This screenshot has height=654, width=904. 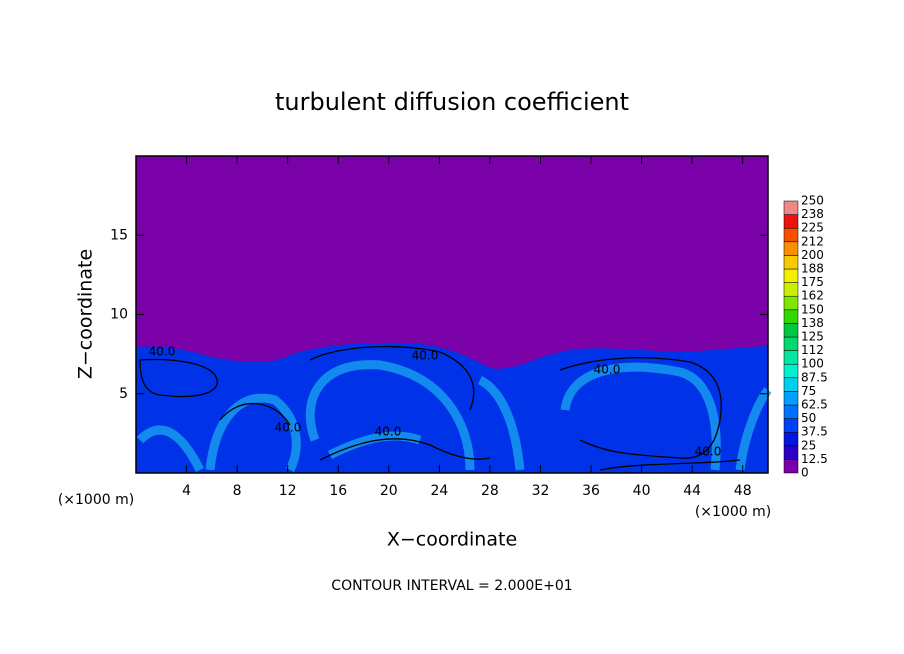 I want to click on x-tick-label: 20, so click(x=389, y=491).